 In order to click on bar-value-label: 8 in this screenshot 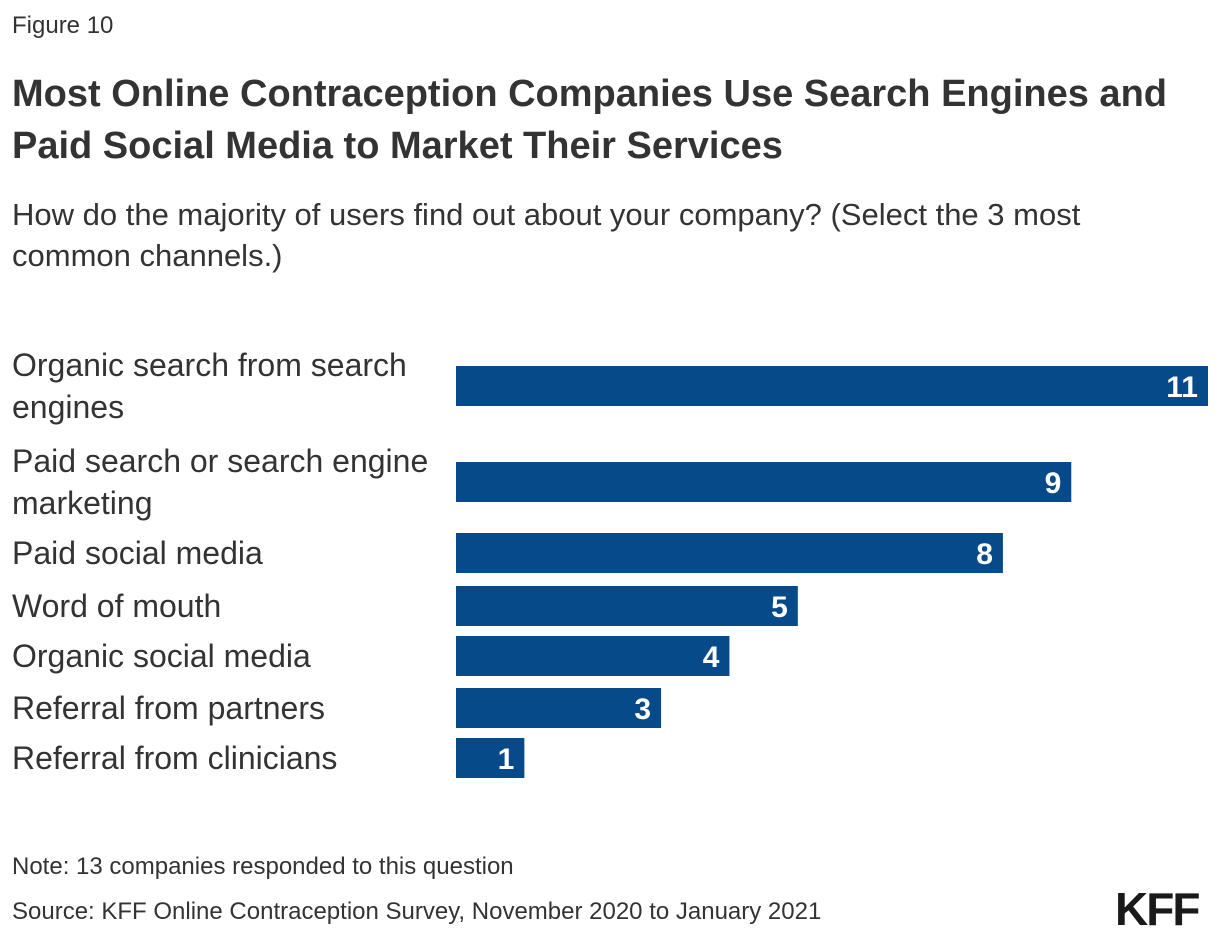, I will do `click(984, 554)`.